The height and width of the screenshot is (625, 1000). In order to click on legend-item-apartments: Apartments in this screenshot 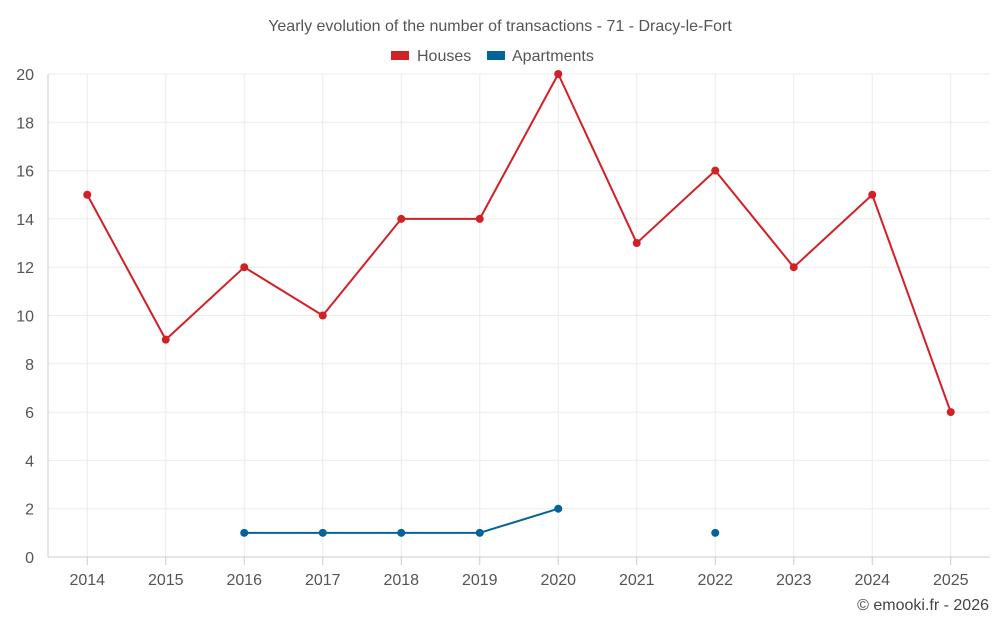, I will do `click(540, 56)`.